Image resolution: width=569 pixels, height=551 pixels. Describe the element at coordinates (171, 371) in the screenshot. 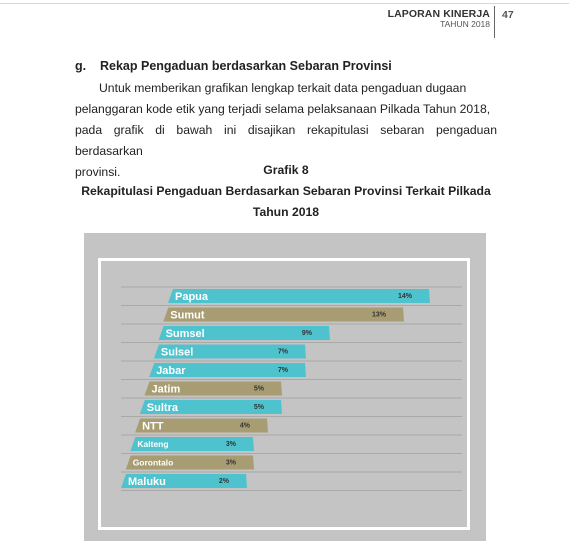

I see `category-label: Jabar` at that location.